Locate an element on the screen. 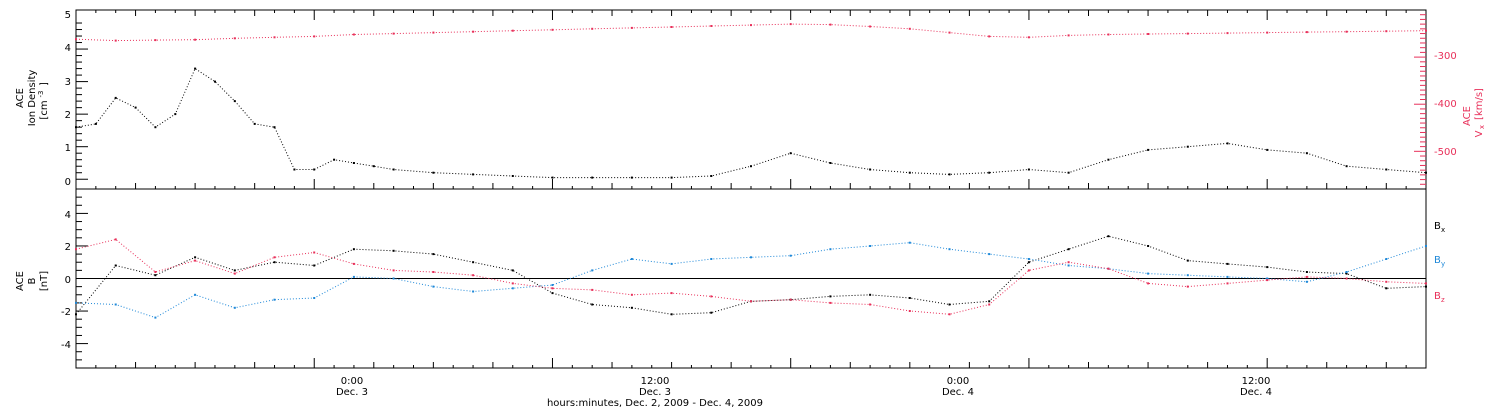  top-right-ylabel: ACE V x [km/s] is located at coordinates (1474, 112).